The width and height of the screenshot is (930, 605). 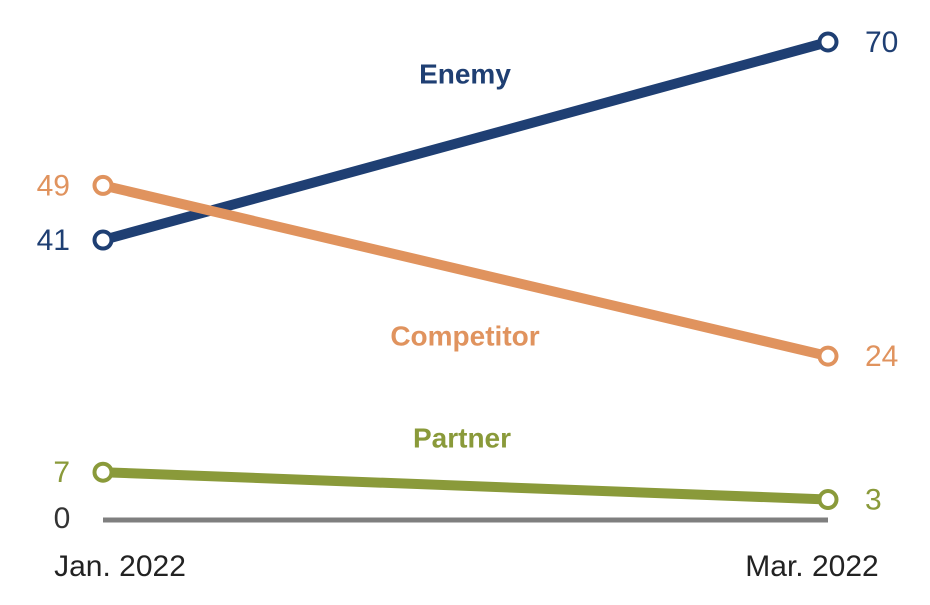 I want to click on value-label: 49, so click(x=53, y=185).